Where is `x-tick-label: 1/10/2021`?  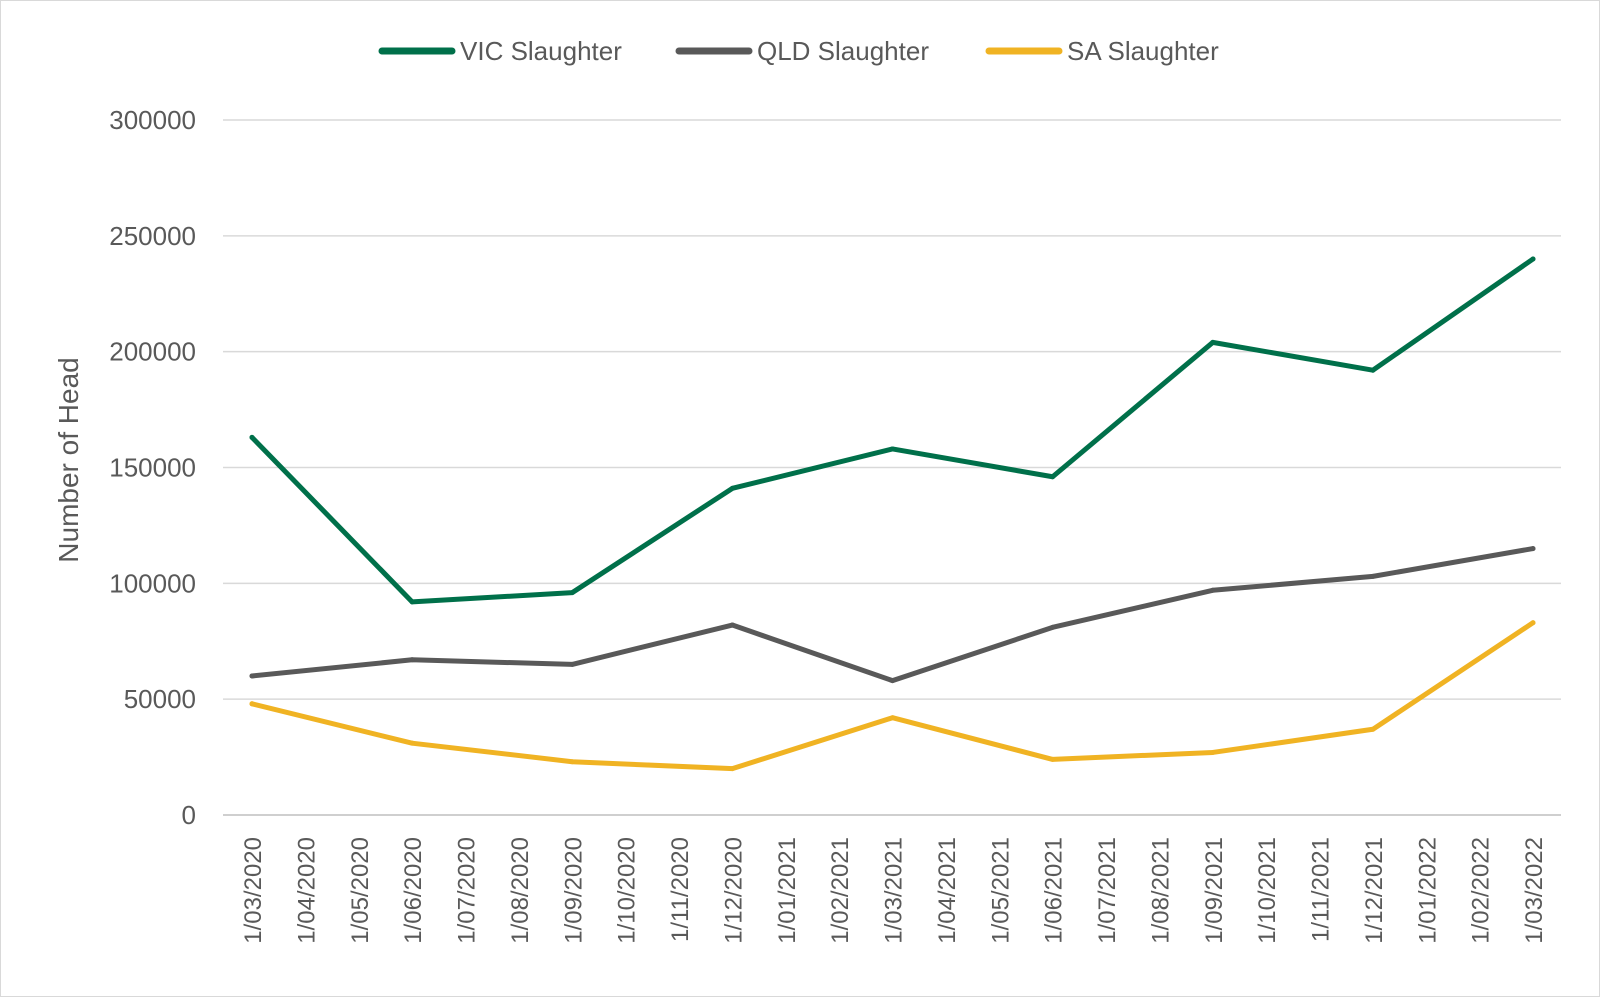 x-tick-label: 1/10/2021 is located at coordinates (1267, 890).